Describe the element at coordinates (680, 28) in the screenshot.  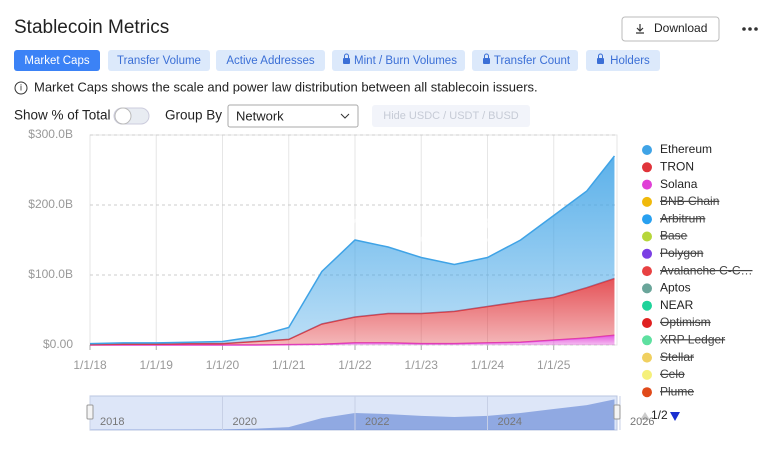
I see `download-label: Download` at that location.